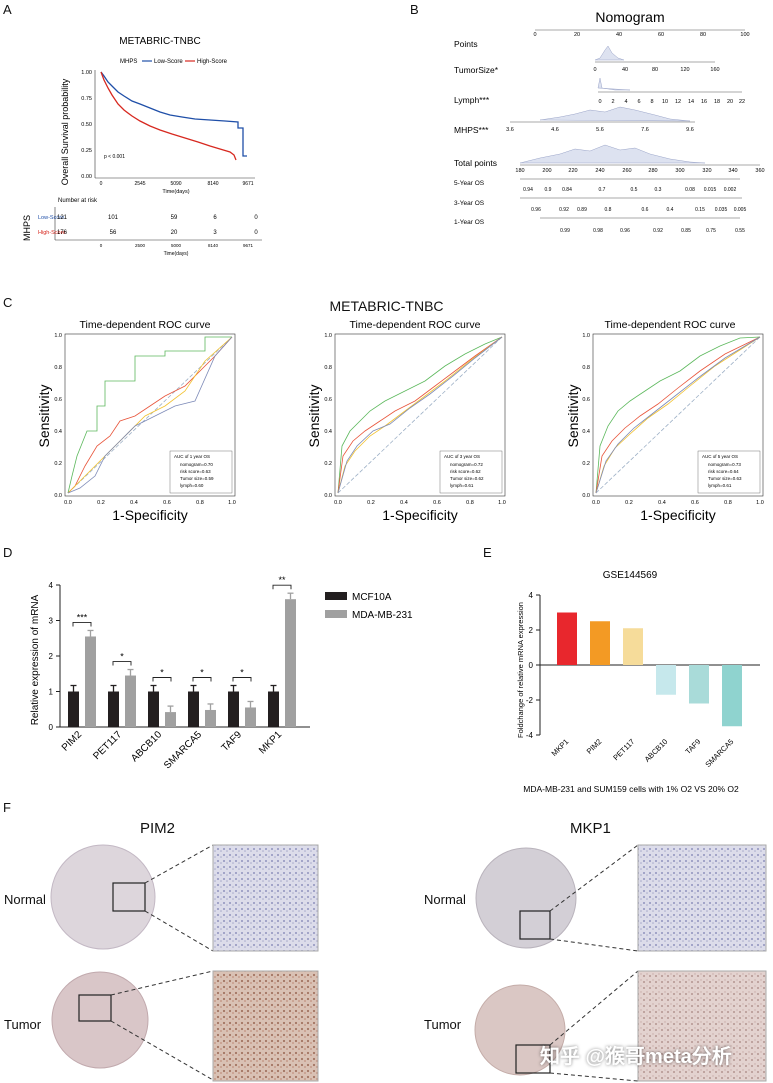 This screenshot has height=1083, width=773. What do you see at coordinates (633, 646) in the screenshot?
I see `e-bar-pet117` at bounding box center [633, 646].